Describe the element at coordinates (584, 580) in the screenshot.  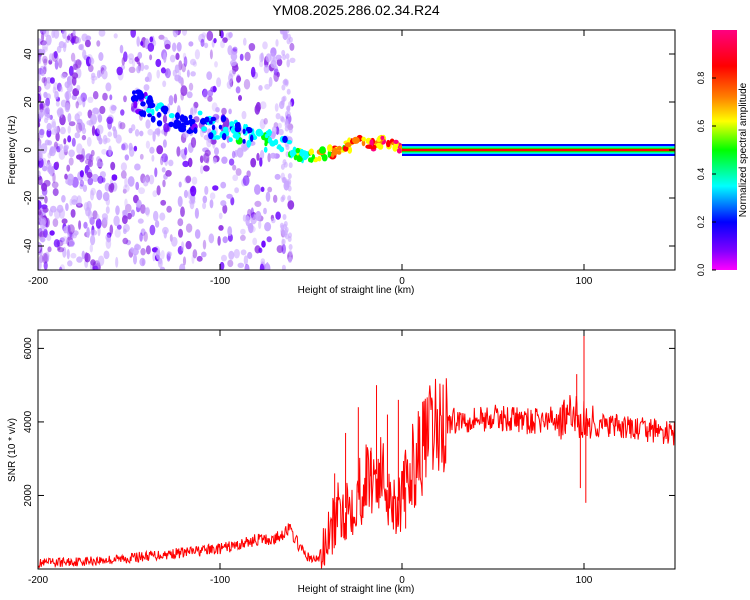
I see `x-tick-label: 100` at that location.